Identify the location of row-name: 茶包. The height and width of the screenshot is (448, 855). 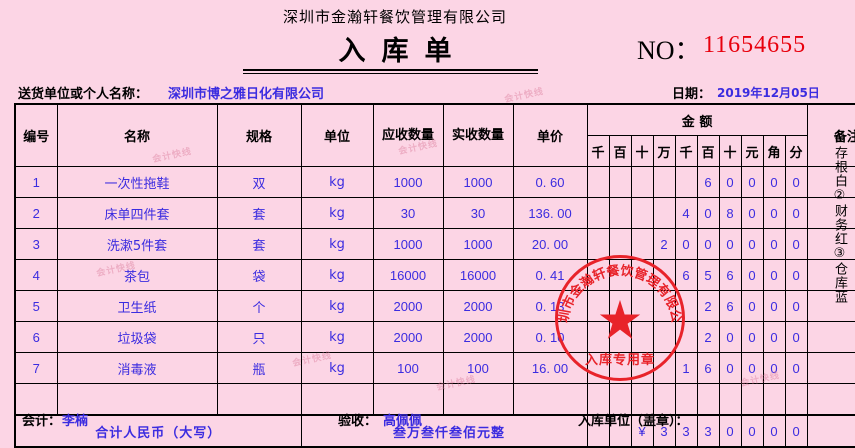
(137, 275).